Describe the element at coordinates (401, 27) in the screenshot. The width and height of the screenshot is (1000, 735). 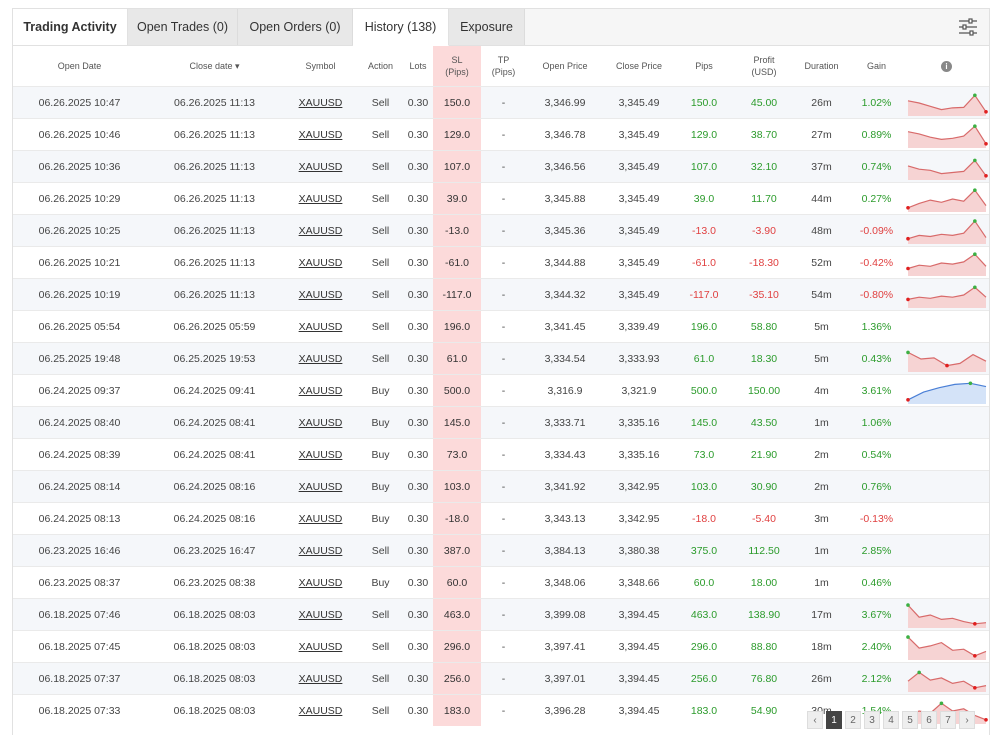
I see `tab-history: History (138)` at that location.